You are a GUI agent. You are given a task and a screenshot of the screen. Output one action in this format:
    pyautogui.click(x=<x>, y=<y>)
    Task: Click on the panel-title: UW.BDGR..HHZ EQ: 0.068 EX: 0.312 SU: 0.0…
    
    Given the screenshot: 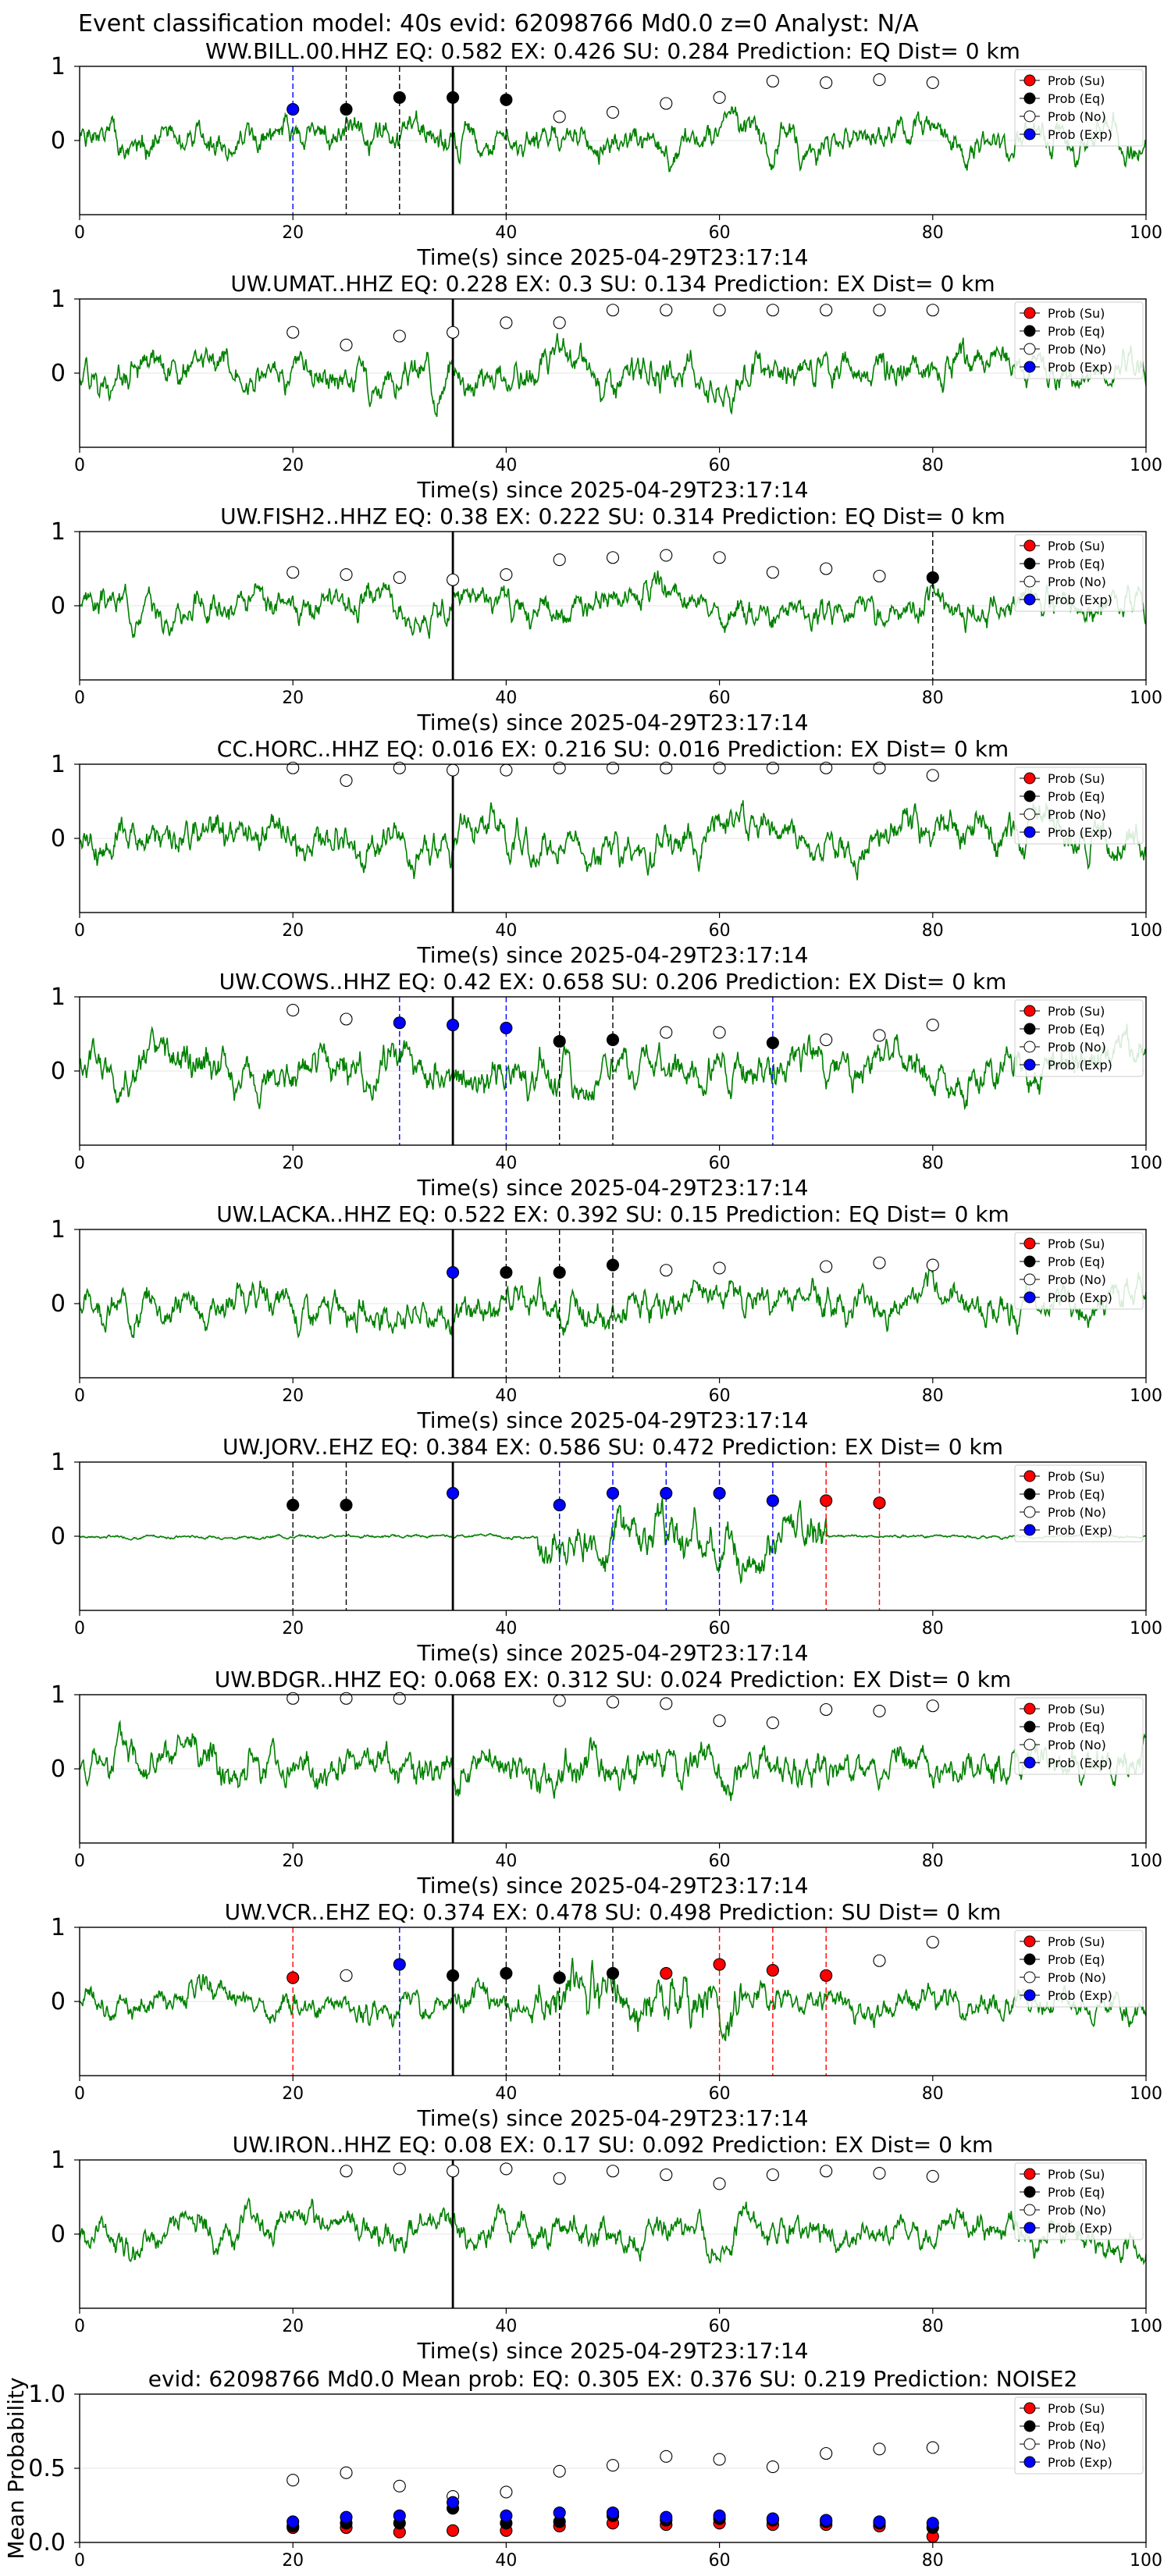 What is the action you would take?
    pyautogui.click(x=613, y=1679)
    